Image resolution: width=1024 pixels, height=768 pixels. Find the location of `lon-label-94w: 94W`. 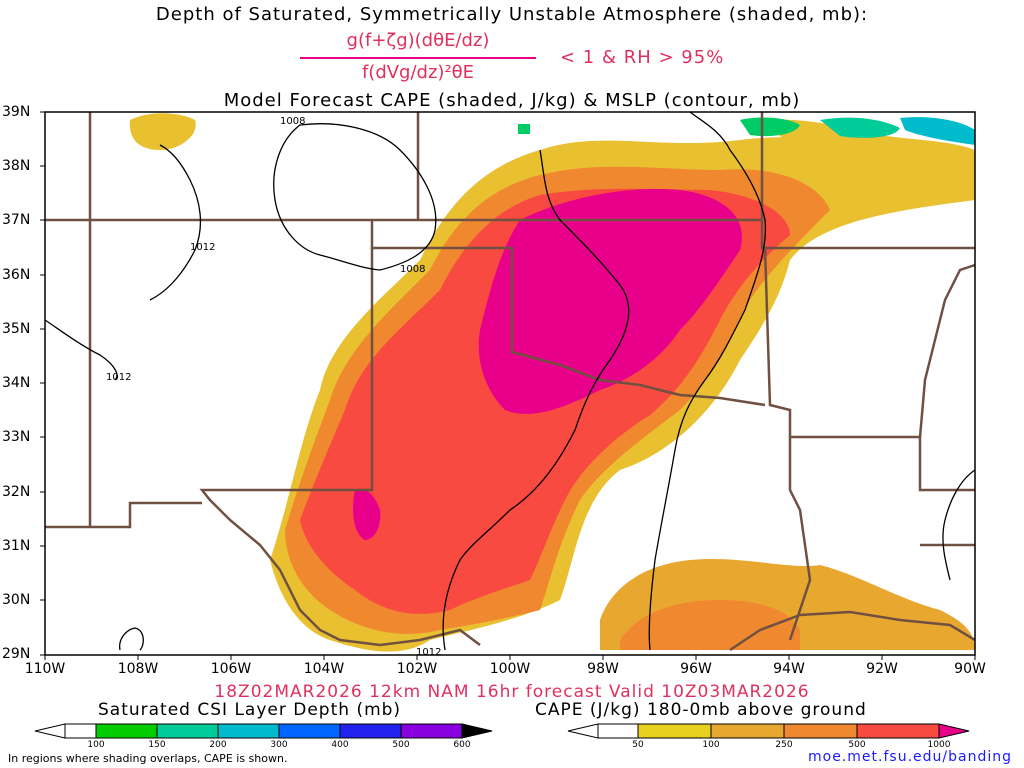

lon-label-94w: 94W is located at coordinates (789, 669).